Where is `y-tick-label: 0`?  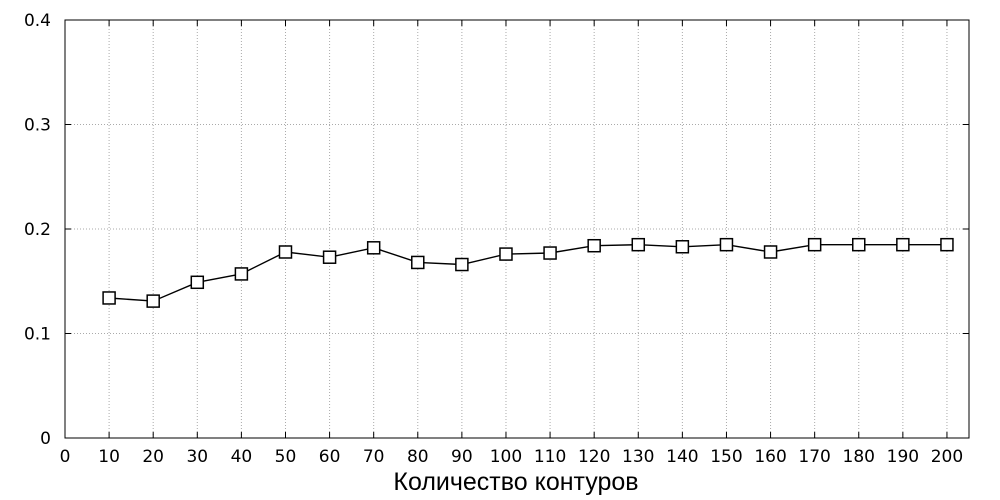
y-tick-label: 0 is located at coordinates (45, 439).